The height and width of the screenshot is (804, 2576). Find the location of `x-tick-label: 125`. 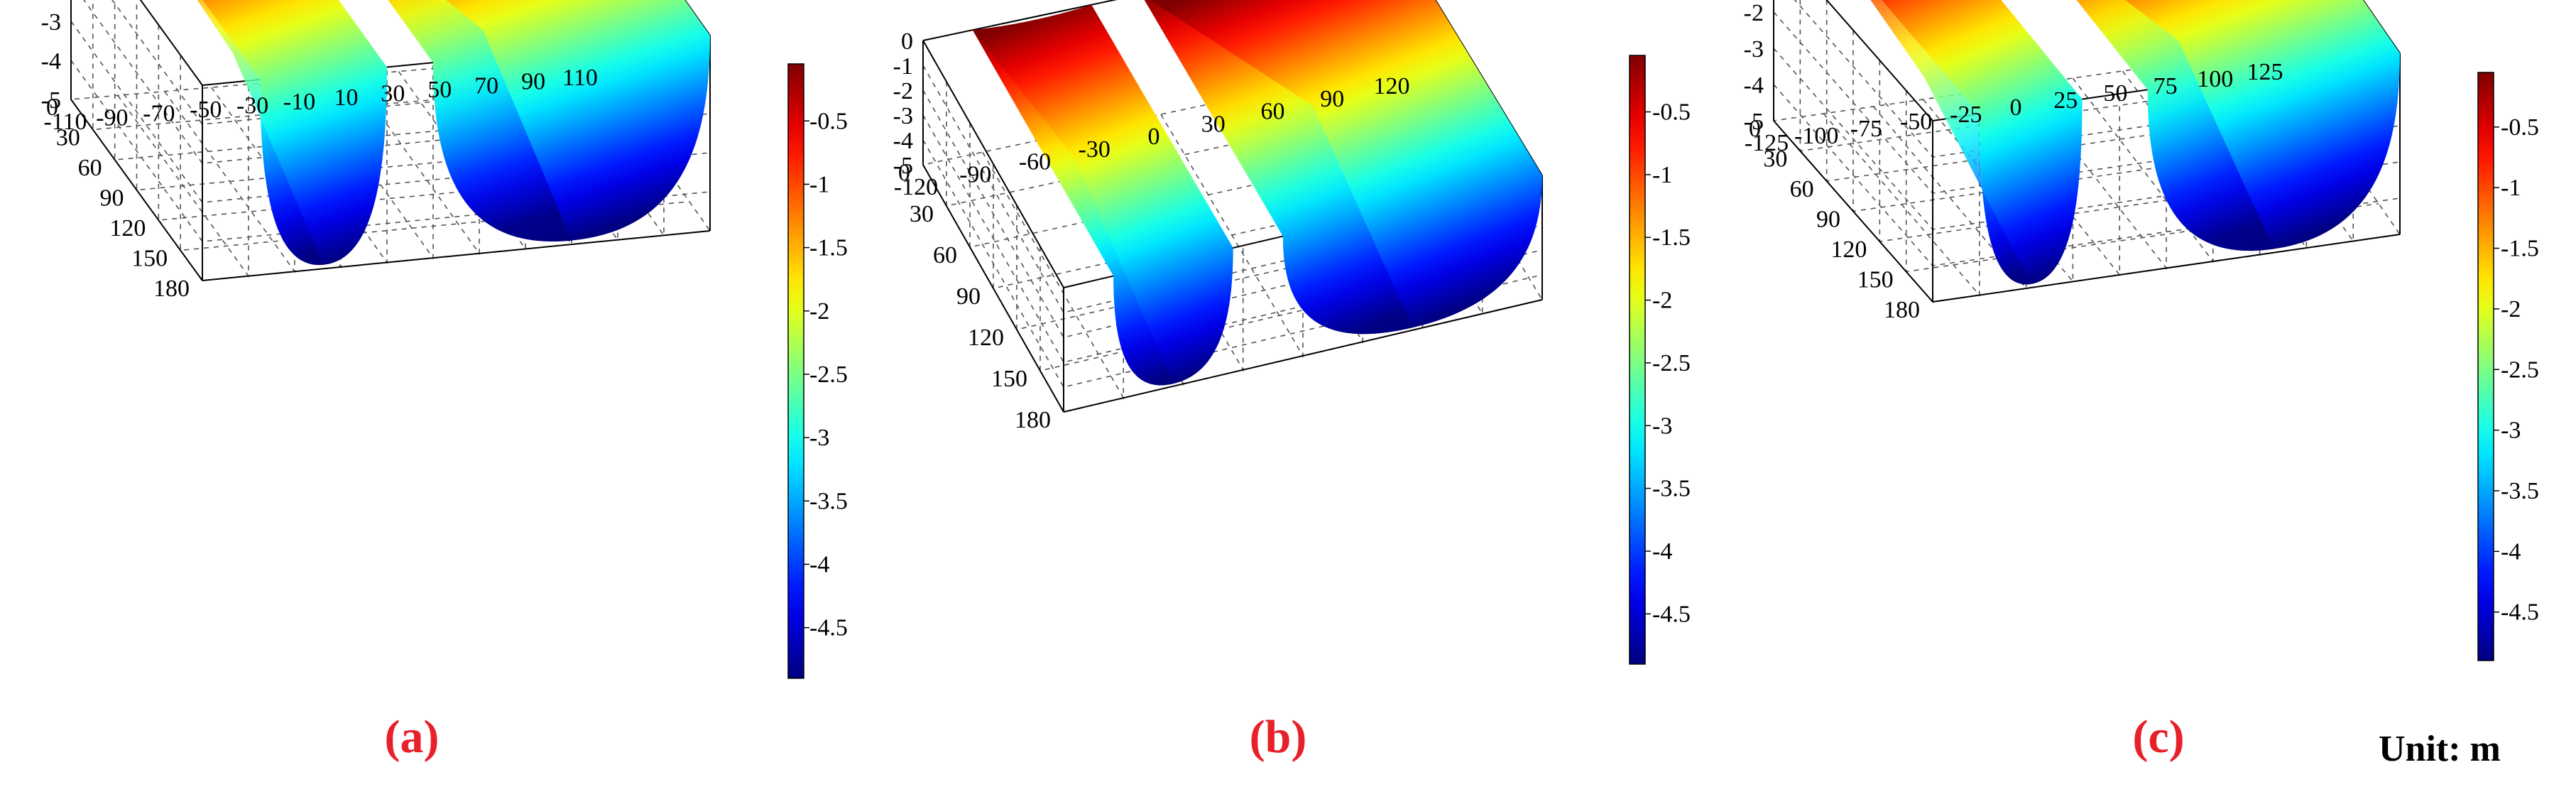

x-tick-label: 125 is located at coordinates (2265, 72).